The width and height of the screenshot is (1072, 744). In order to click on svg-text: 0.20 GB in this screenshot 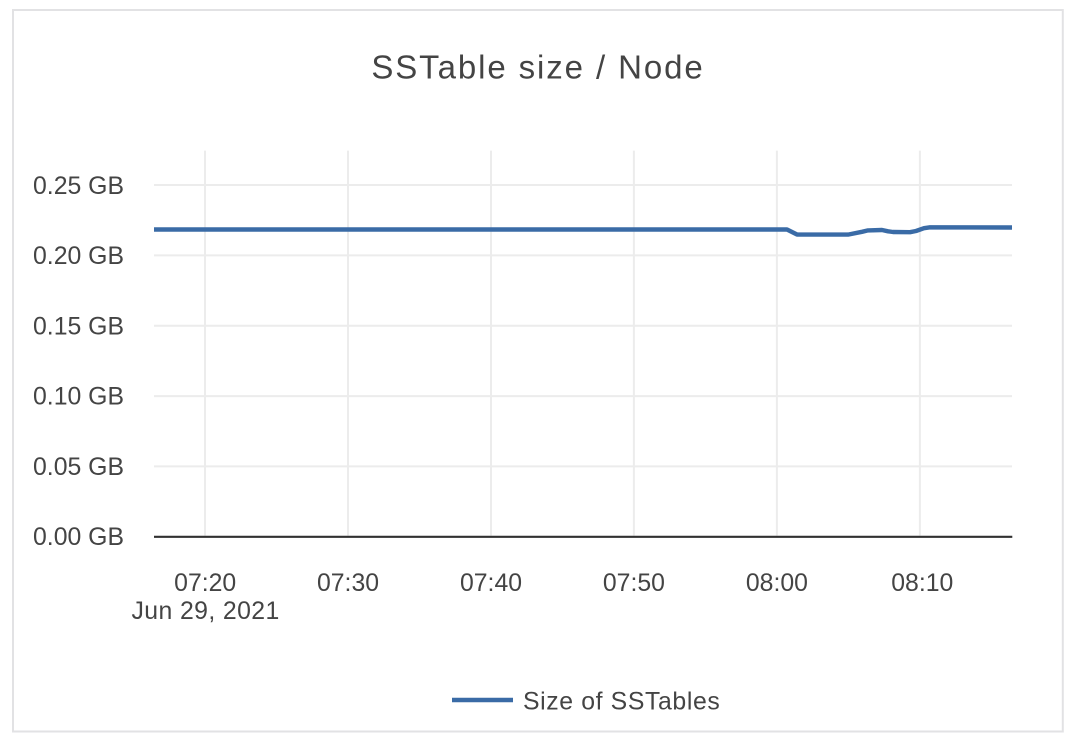, I will do `click(78, 256)`.